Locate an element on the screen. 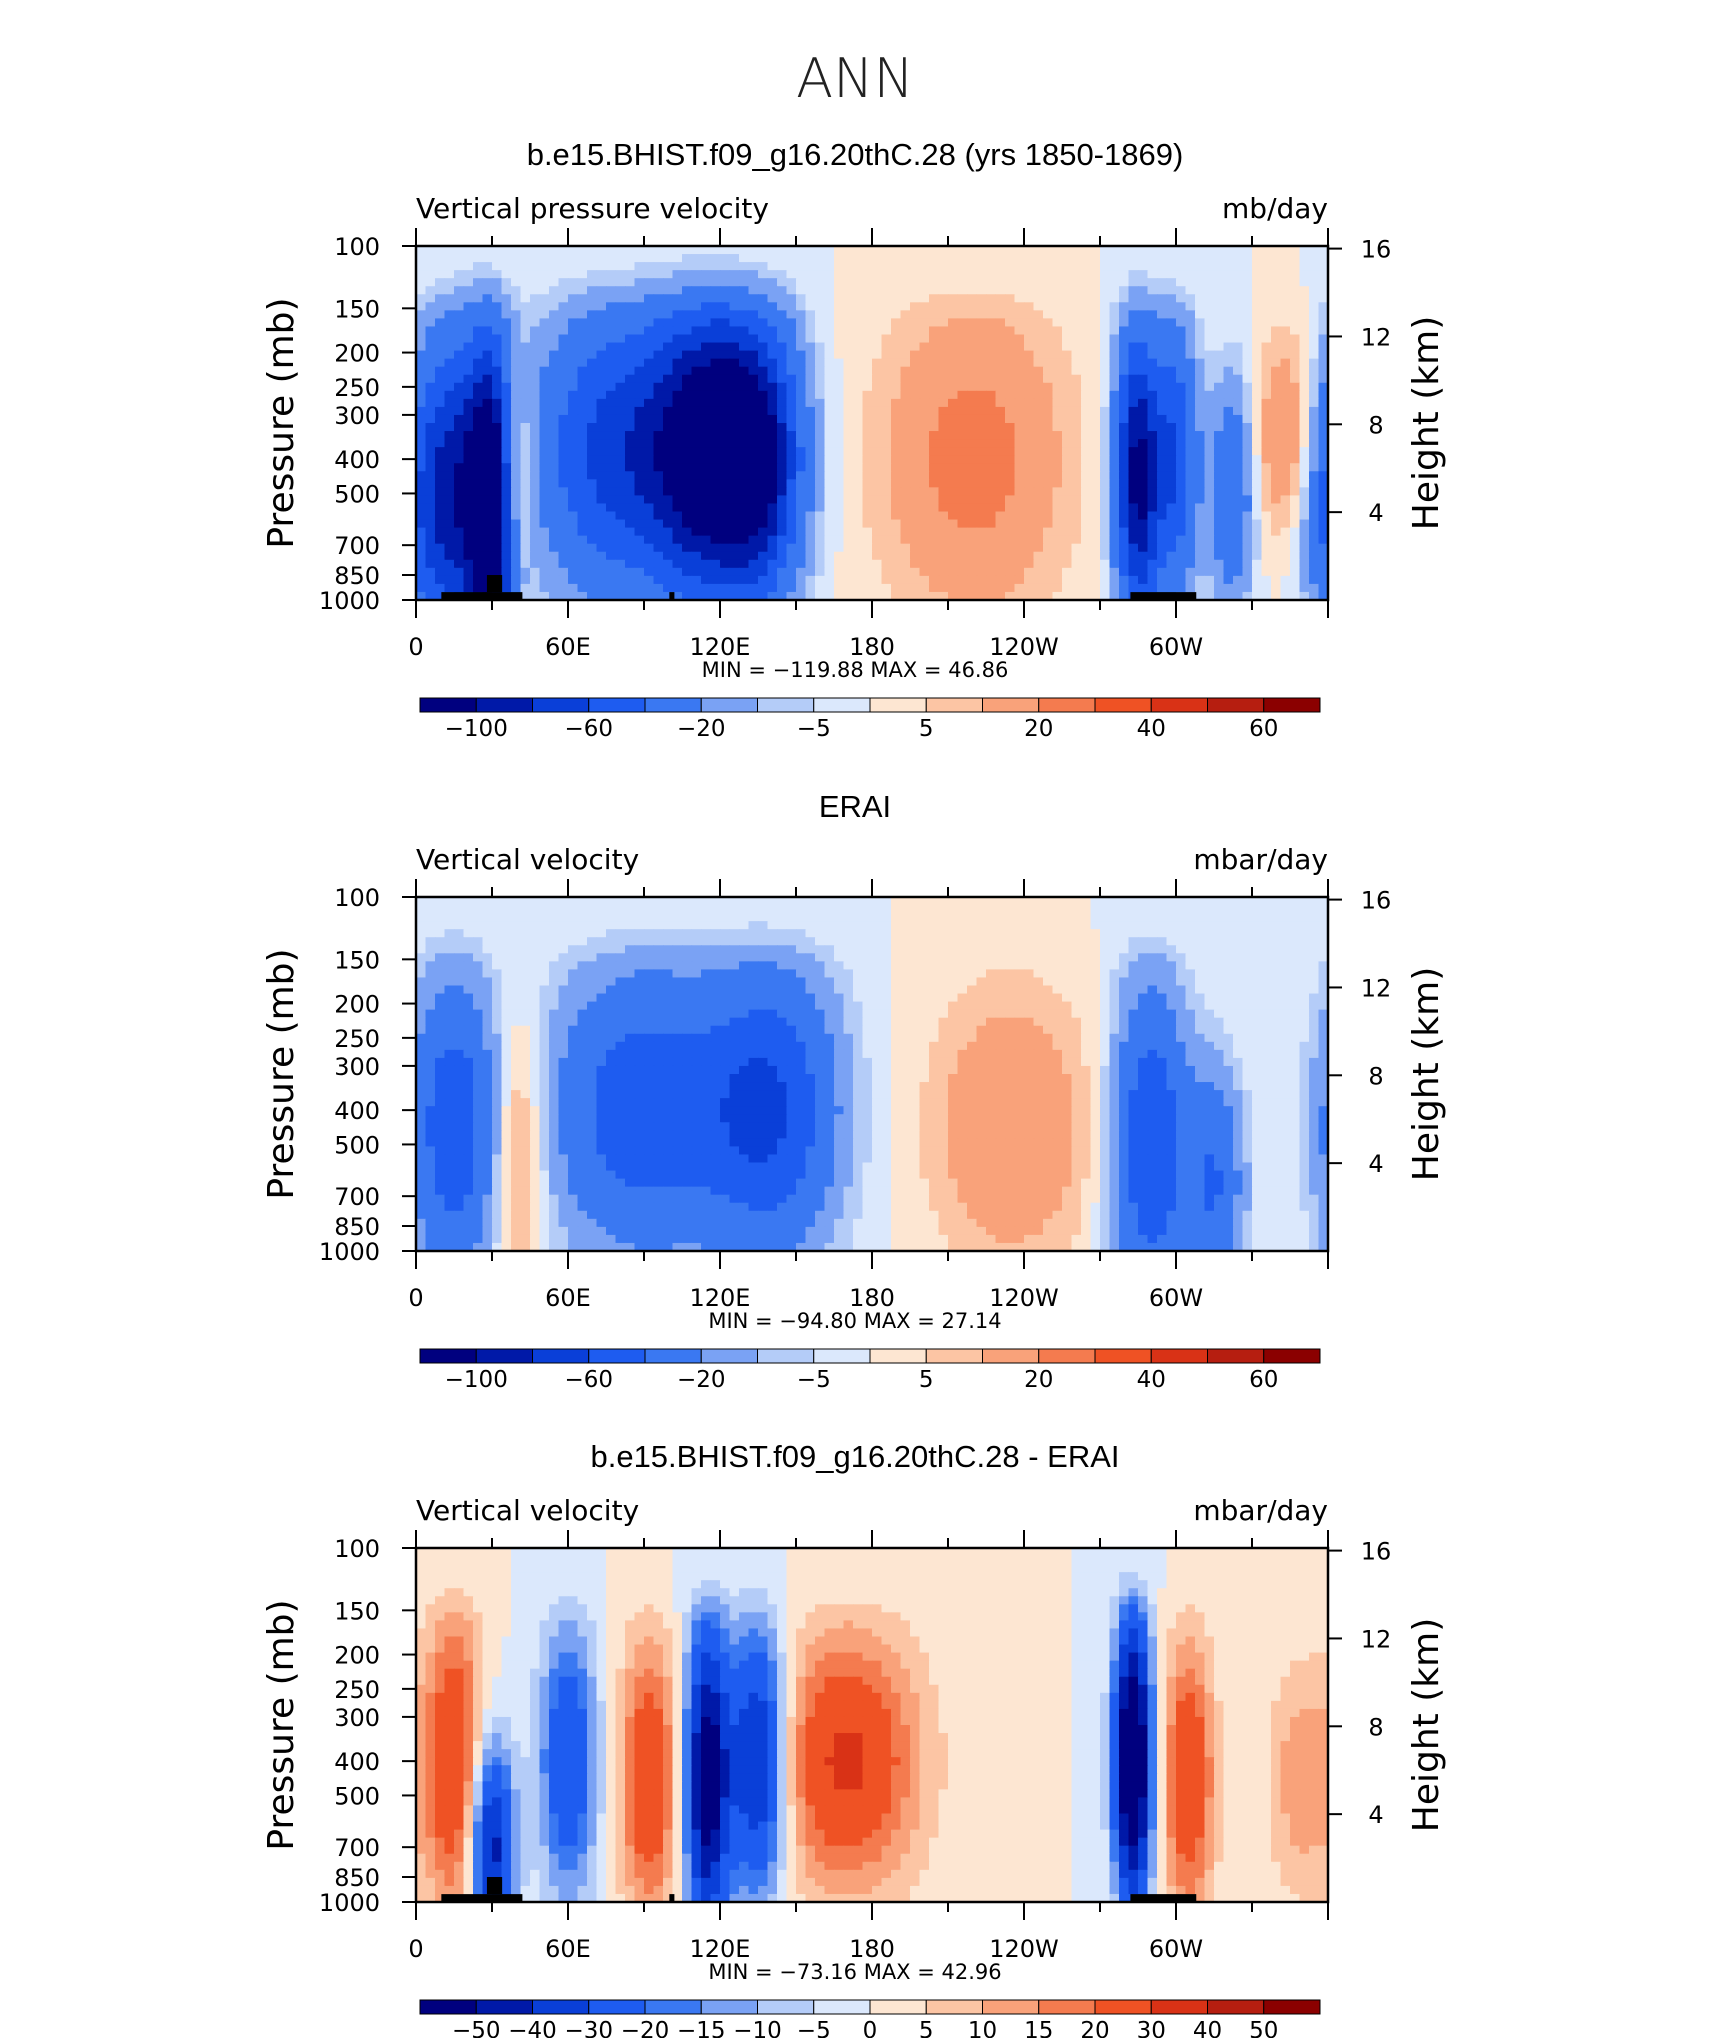 The image size is (1710, 2038). units-label: mb/day is located at coordinates (1275, 208).